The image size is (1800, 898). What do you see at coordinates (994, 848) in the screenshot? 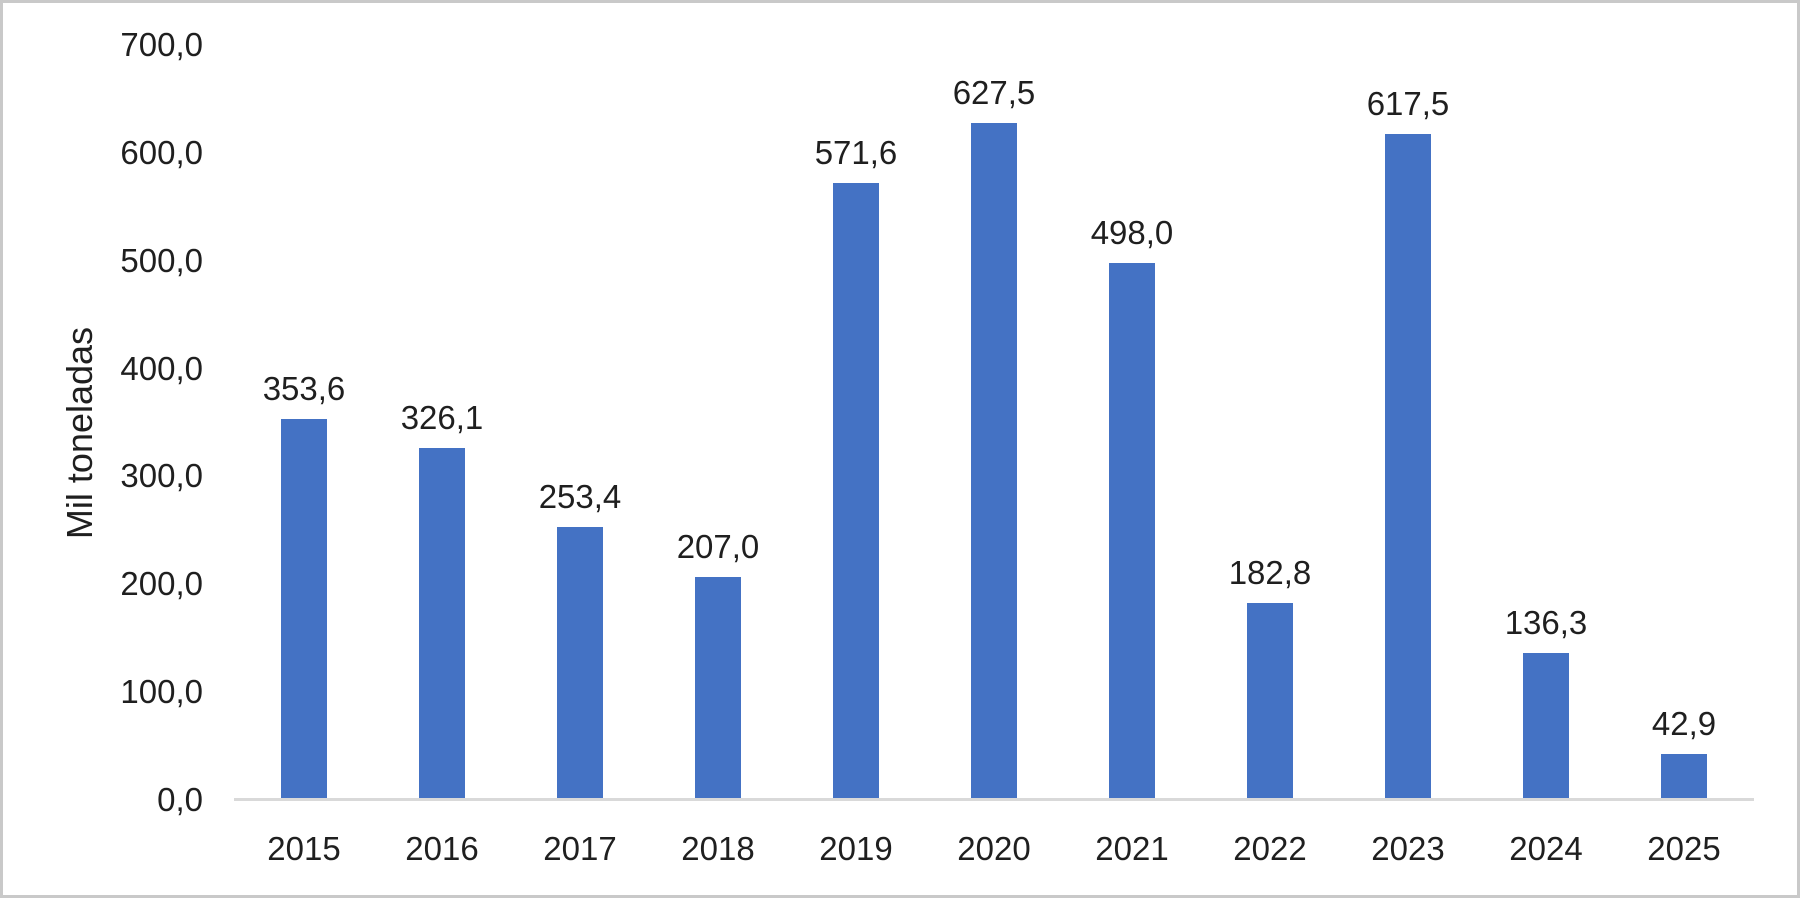
I see `x-tick-label-2020: 2020` at bounding box center [994, 848].